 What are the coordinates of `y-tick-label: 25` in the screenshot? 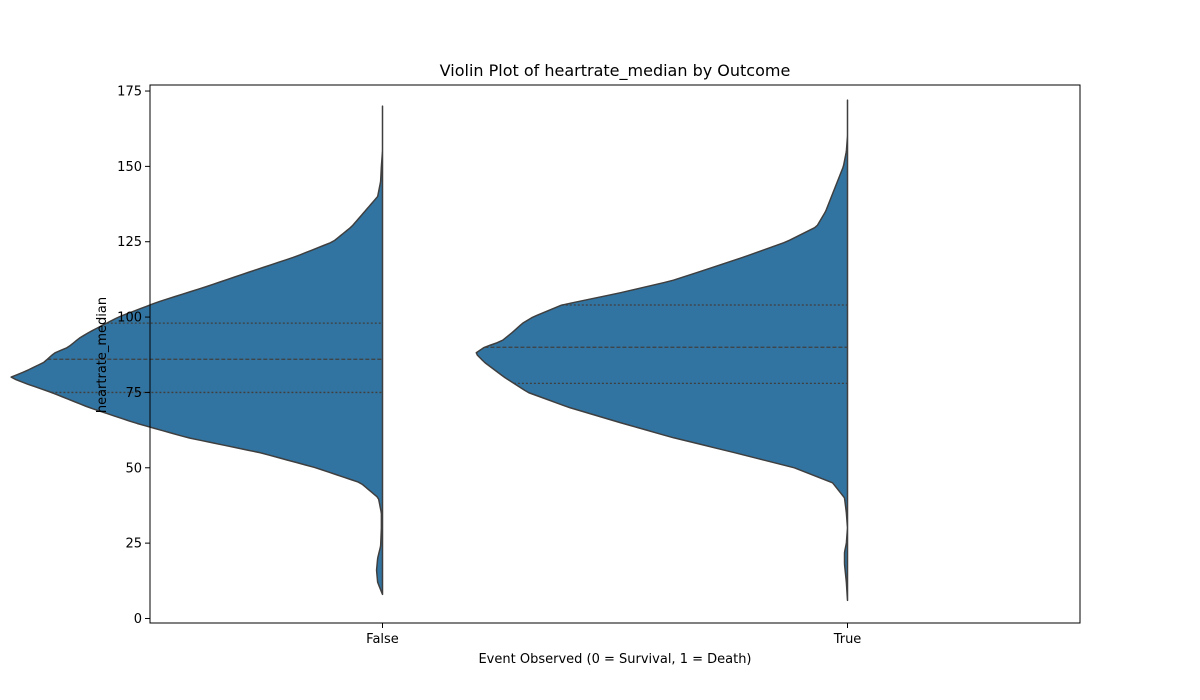 It's located at (133, 544).